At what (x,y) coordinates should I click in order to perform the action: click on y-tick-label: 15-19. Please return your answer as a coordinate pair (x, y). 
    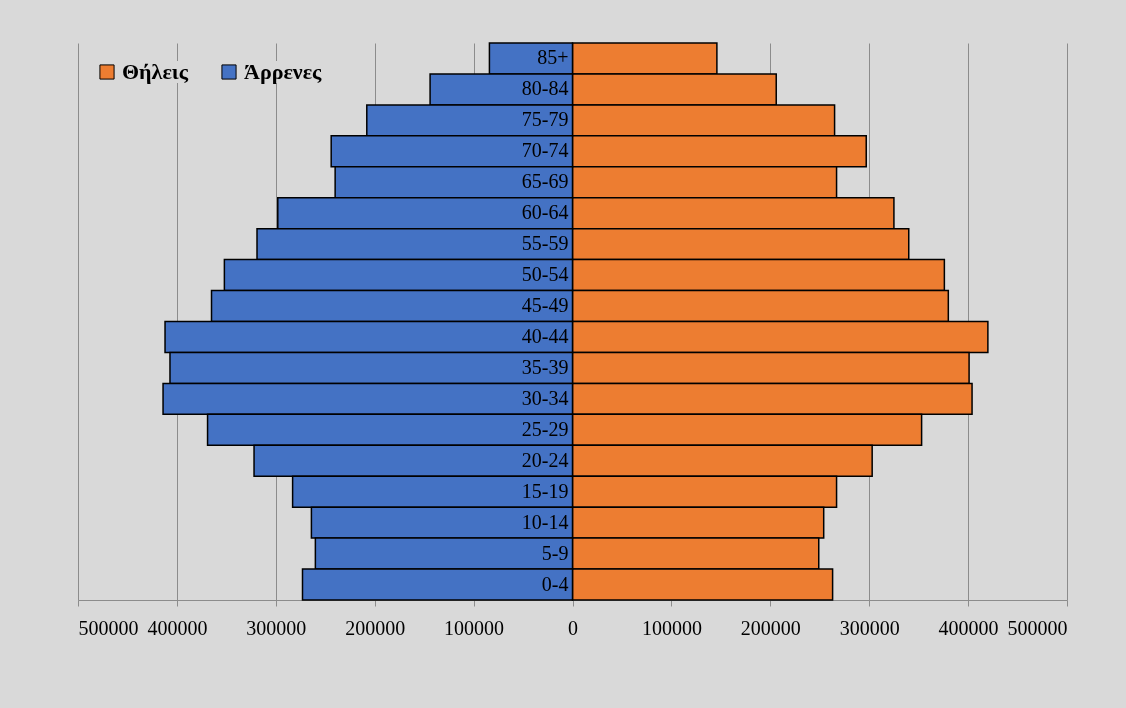
    Looking at the image, I should click on (545, 490).